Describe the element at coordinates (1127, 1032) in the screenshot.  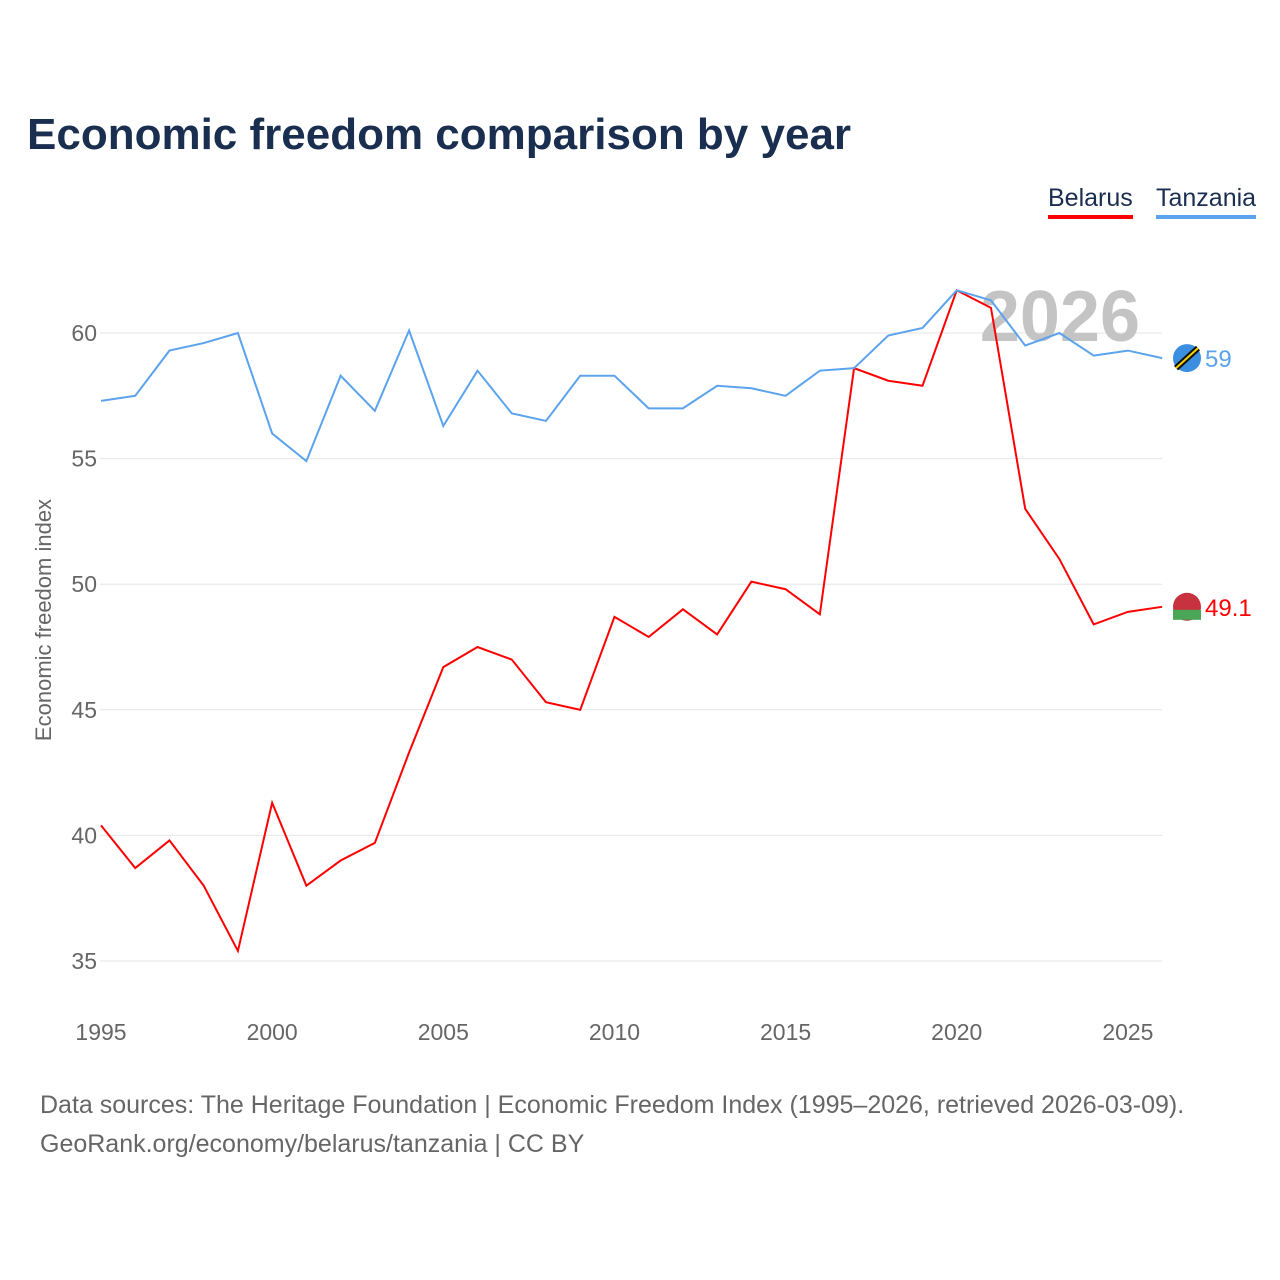
I see `x-tick-label: 2025` at that location.